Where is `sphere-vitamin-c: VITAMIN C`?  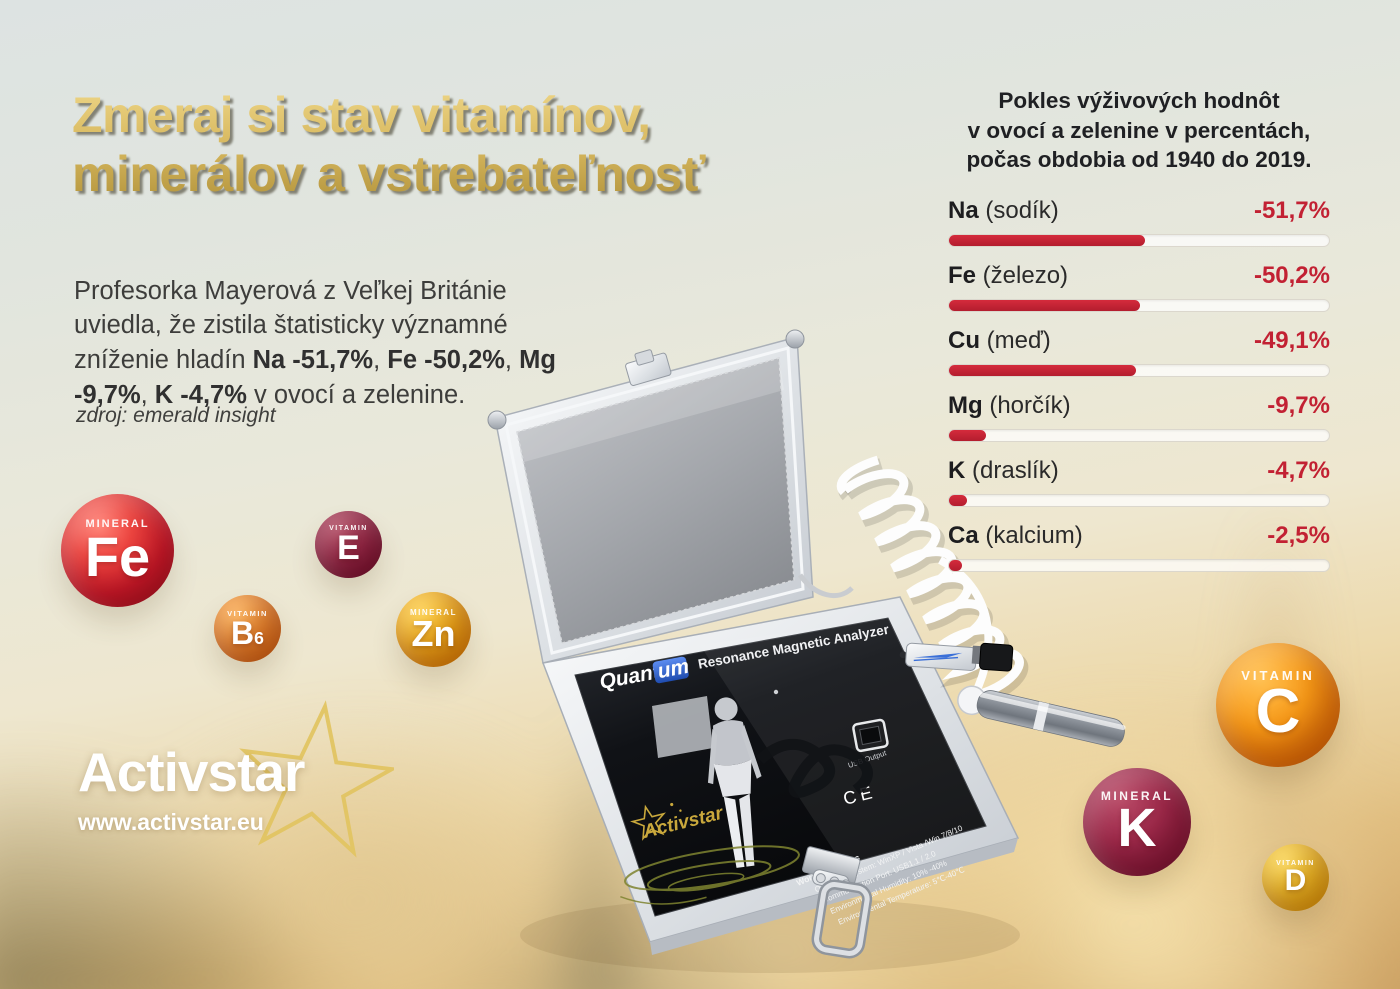 sphere-vitamin-c: VITAMIN C is located at coordinates (1278, 705).